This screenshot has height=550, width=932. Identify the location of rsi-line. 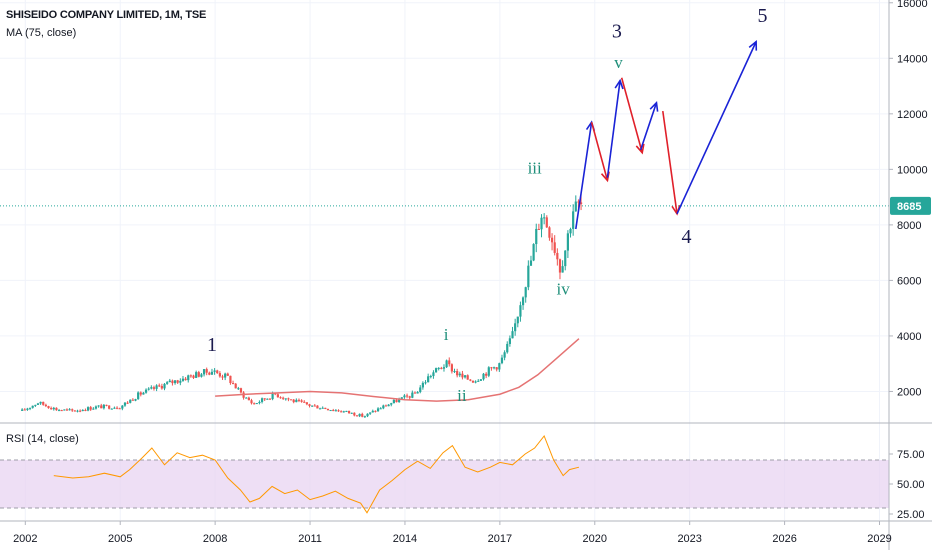
(316, 474).